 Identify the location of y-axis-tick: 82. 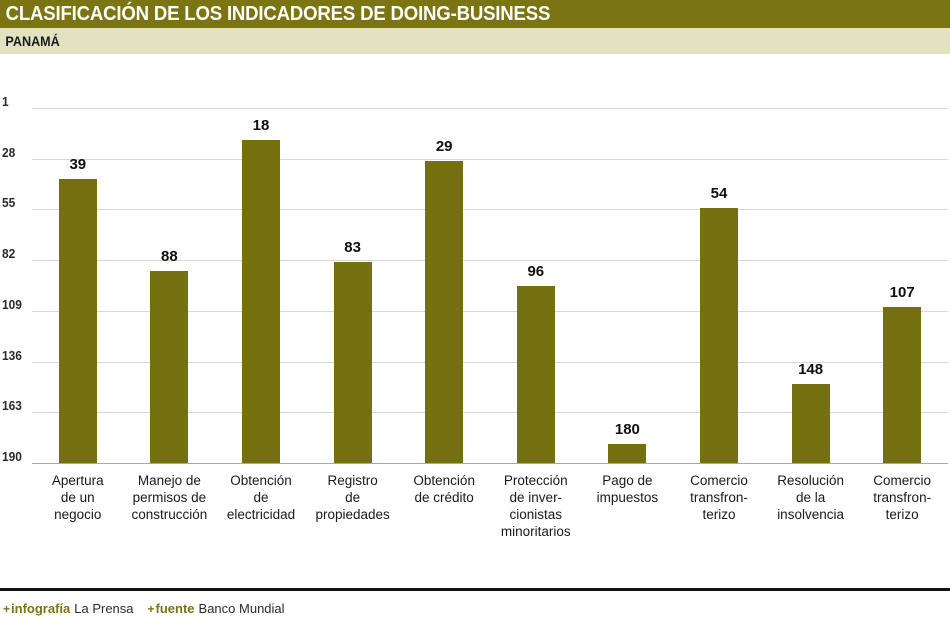
(9, 254).